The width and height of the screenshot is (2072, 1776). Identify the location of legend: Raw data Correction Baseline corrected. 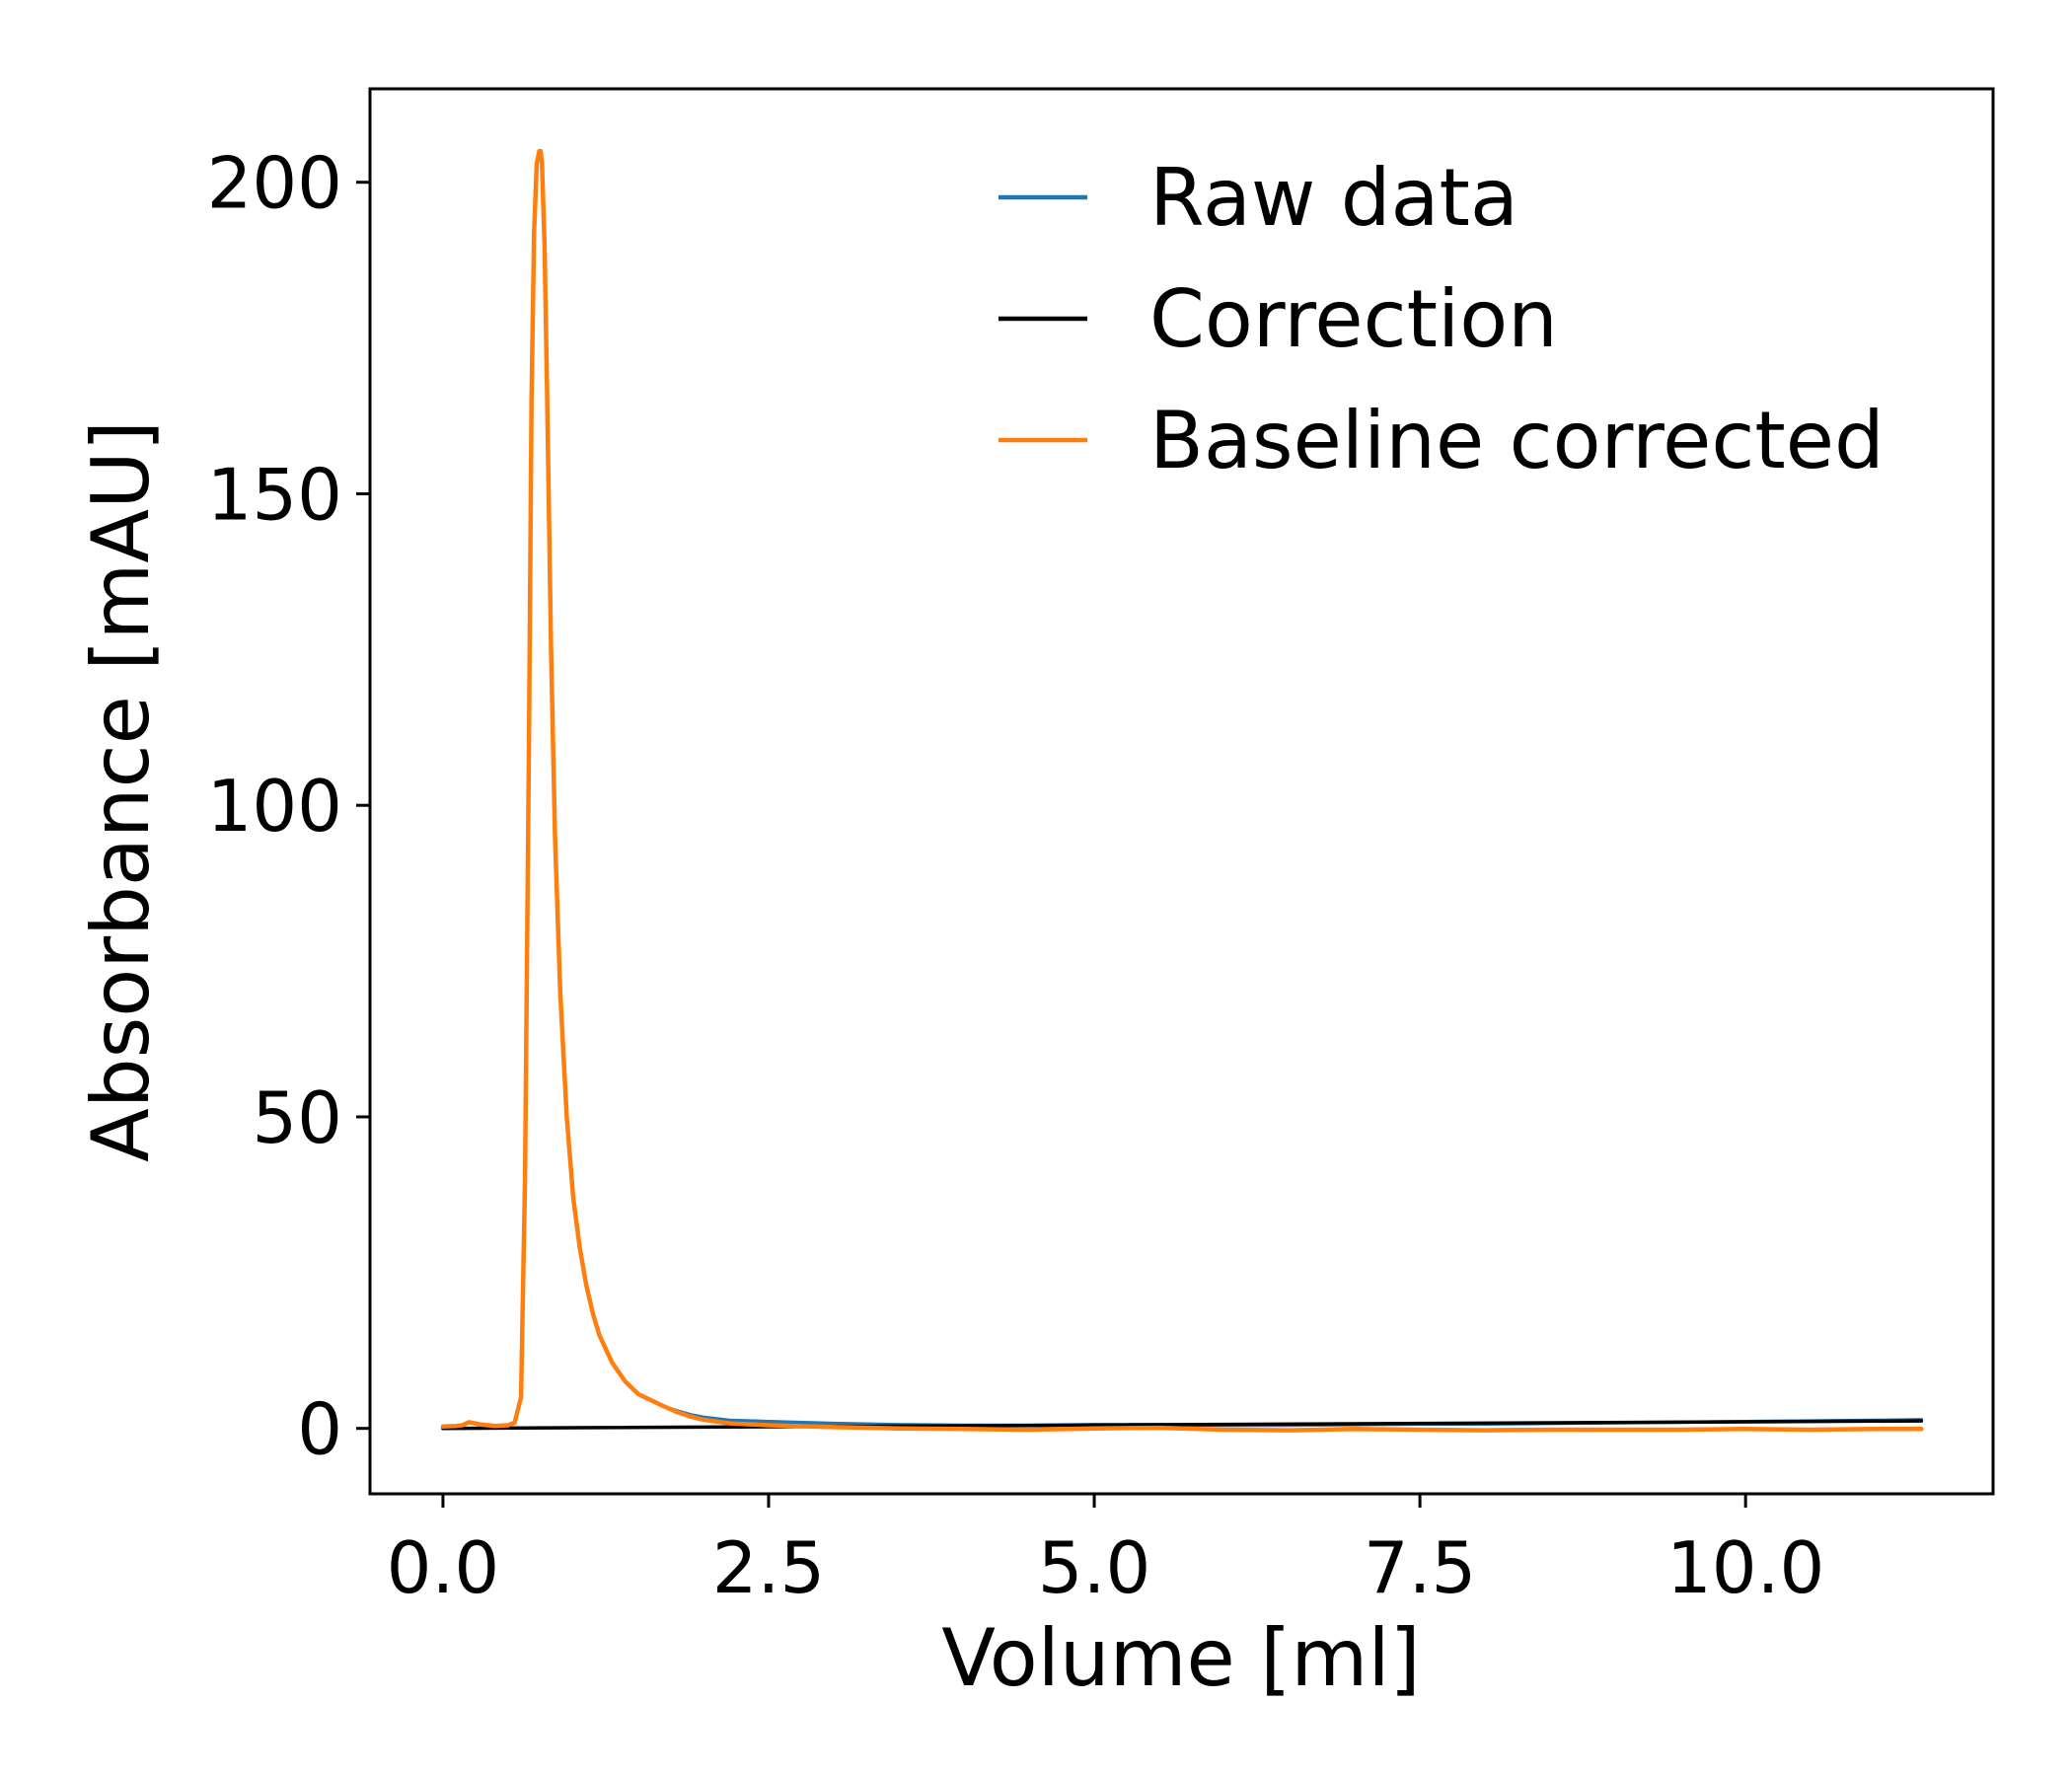
(1442, 319).